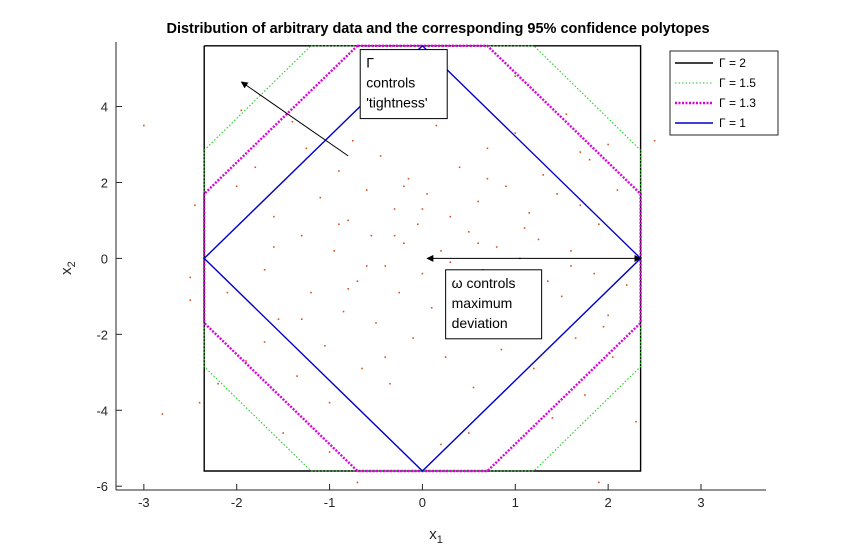 The height and width of the screenshot is (551, 848). I want to click on x-tick-label: -3, so click(144, 502).